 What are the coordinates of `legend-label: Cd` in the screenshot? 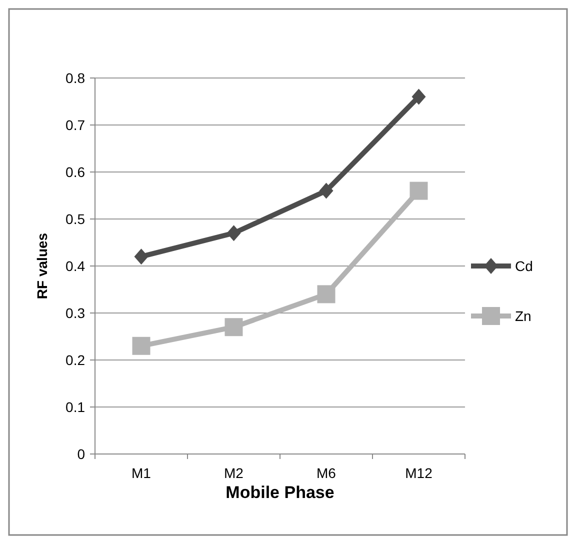 It's located at (524, 266).